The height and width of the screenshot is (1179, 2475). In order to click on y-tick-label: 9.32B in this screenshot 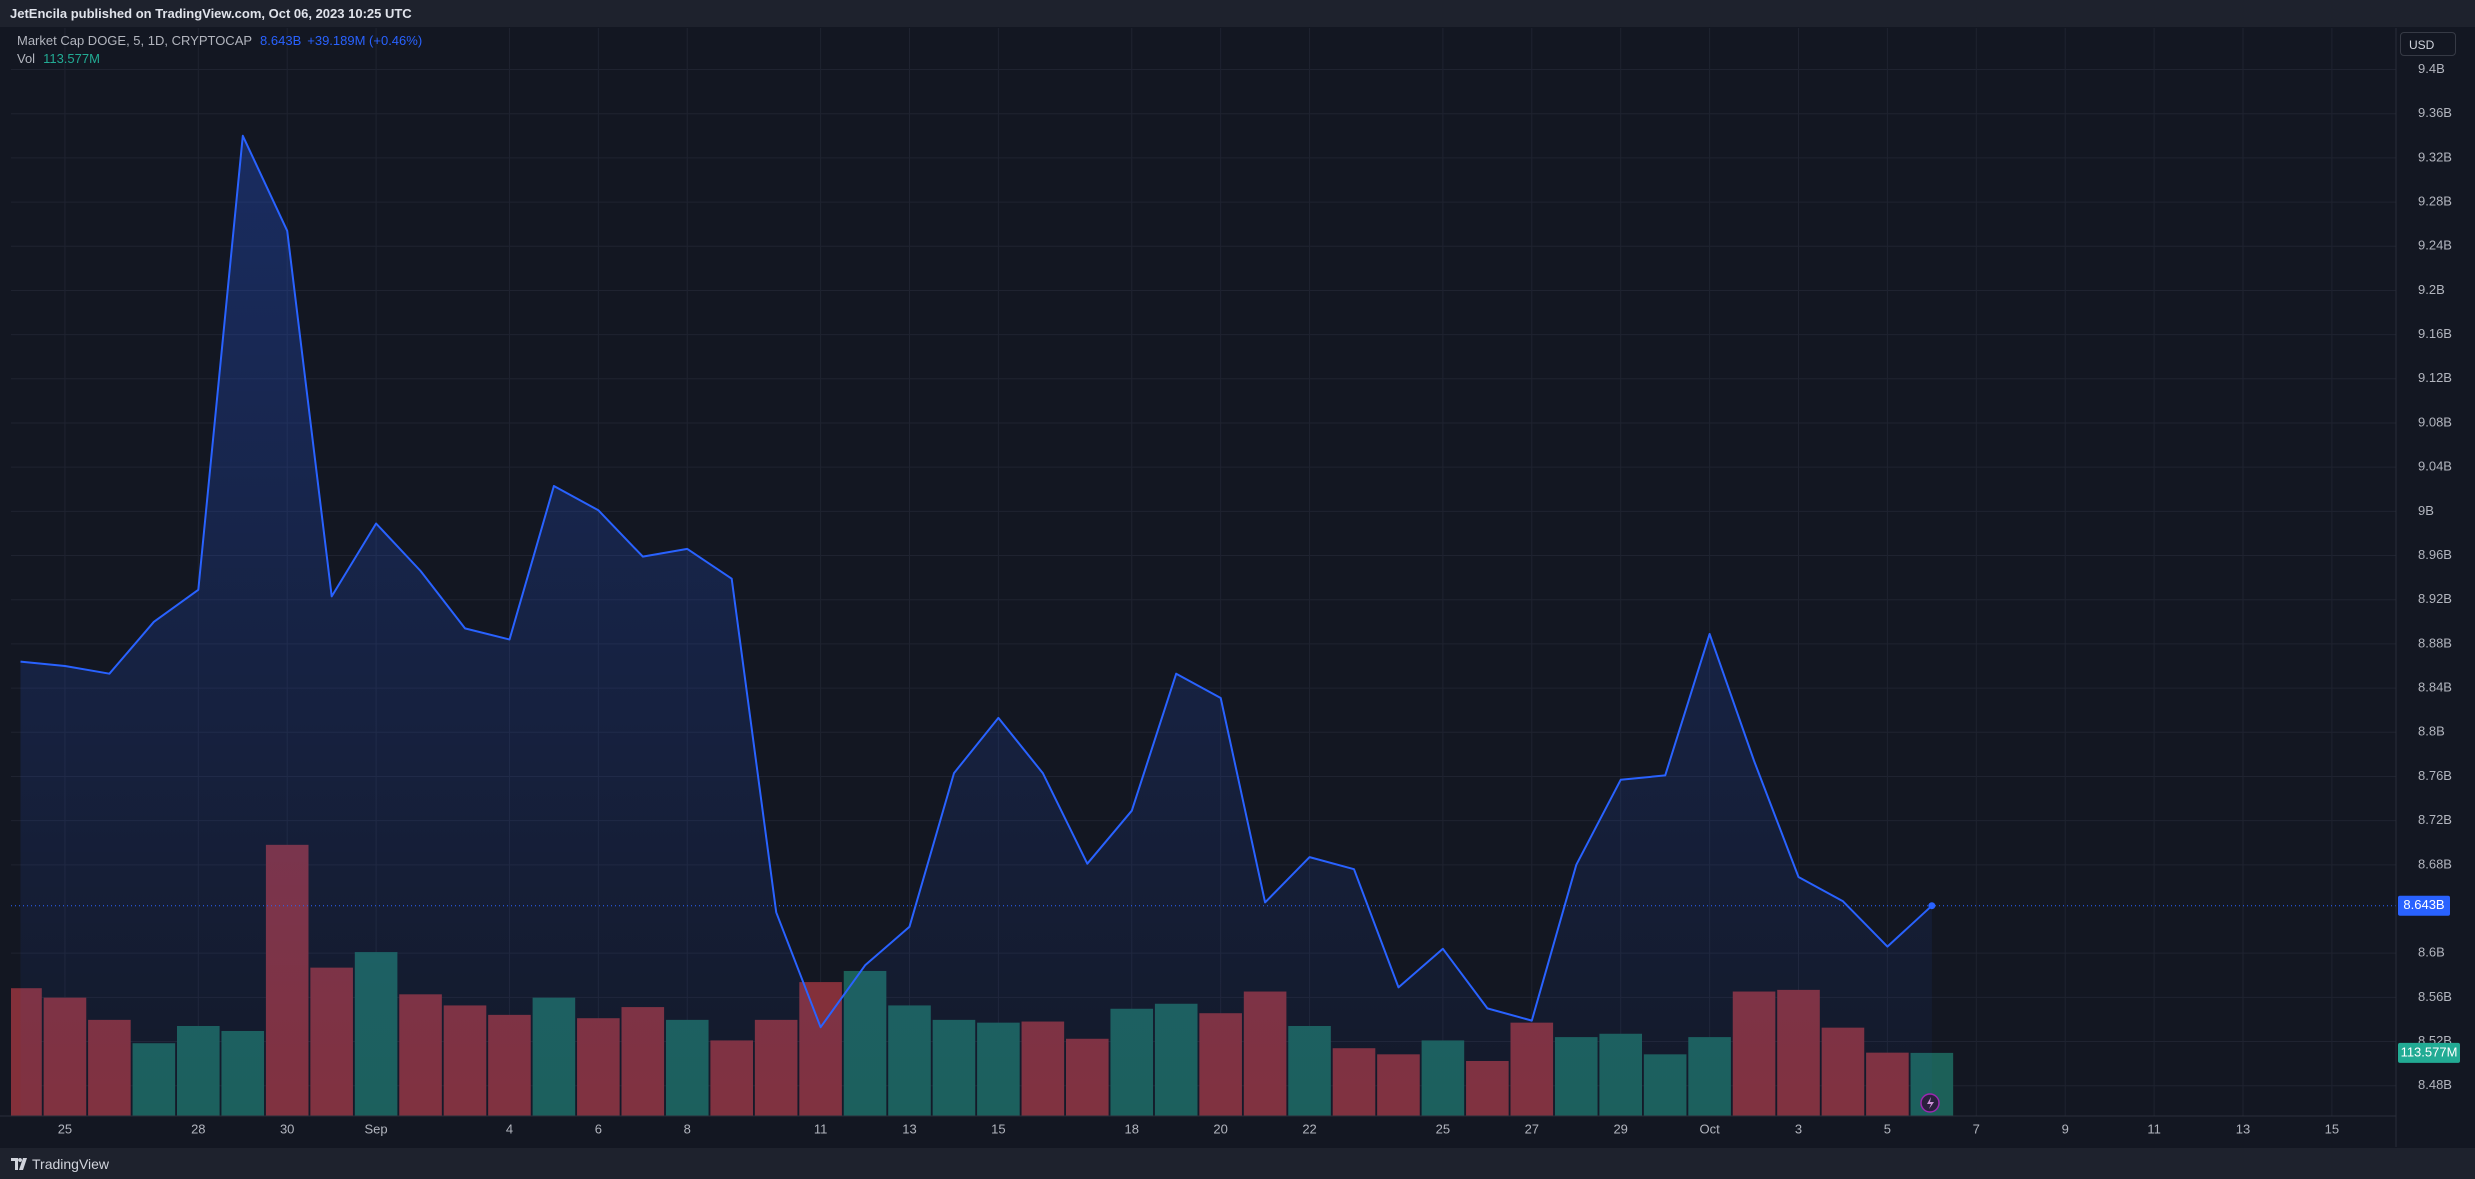, I will do `click(2435, 156)`.